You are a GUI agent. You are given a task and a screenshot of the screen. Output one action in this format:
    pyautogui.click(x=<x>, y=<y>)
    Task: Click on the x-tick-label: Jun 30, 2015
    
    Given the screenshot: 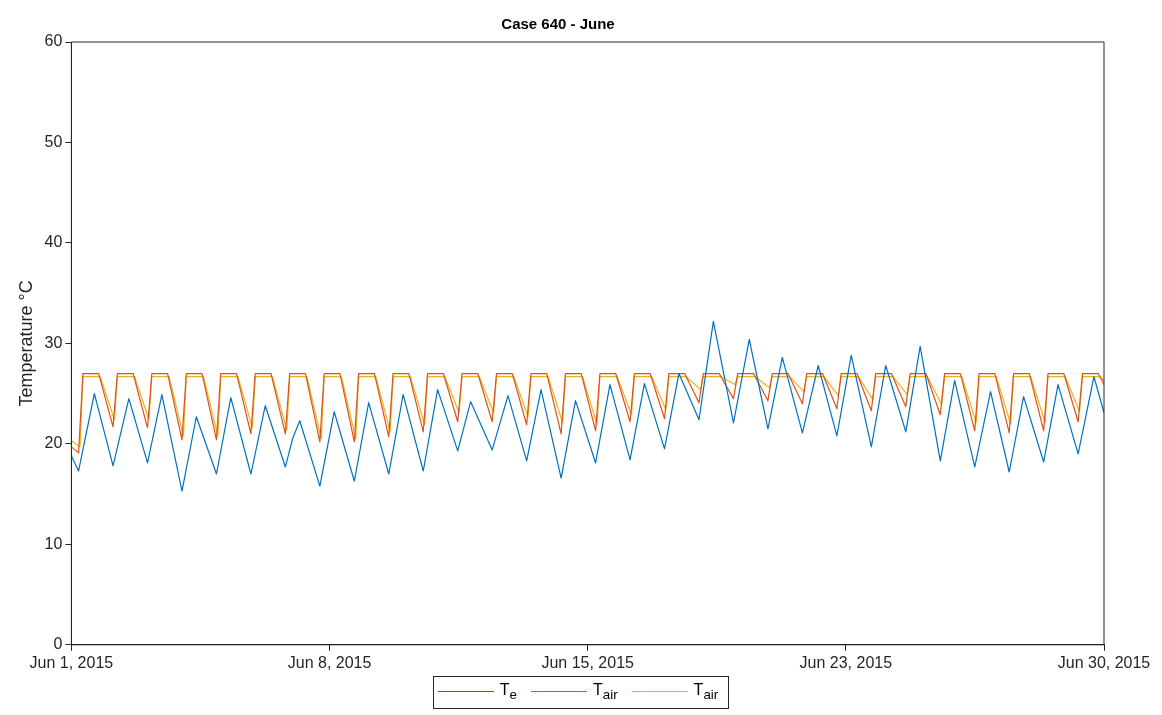 What is the action you would take?
    pyautogui.click(x=1104, y=662)
    